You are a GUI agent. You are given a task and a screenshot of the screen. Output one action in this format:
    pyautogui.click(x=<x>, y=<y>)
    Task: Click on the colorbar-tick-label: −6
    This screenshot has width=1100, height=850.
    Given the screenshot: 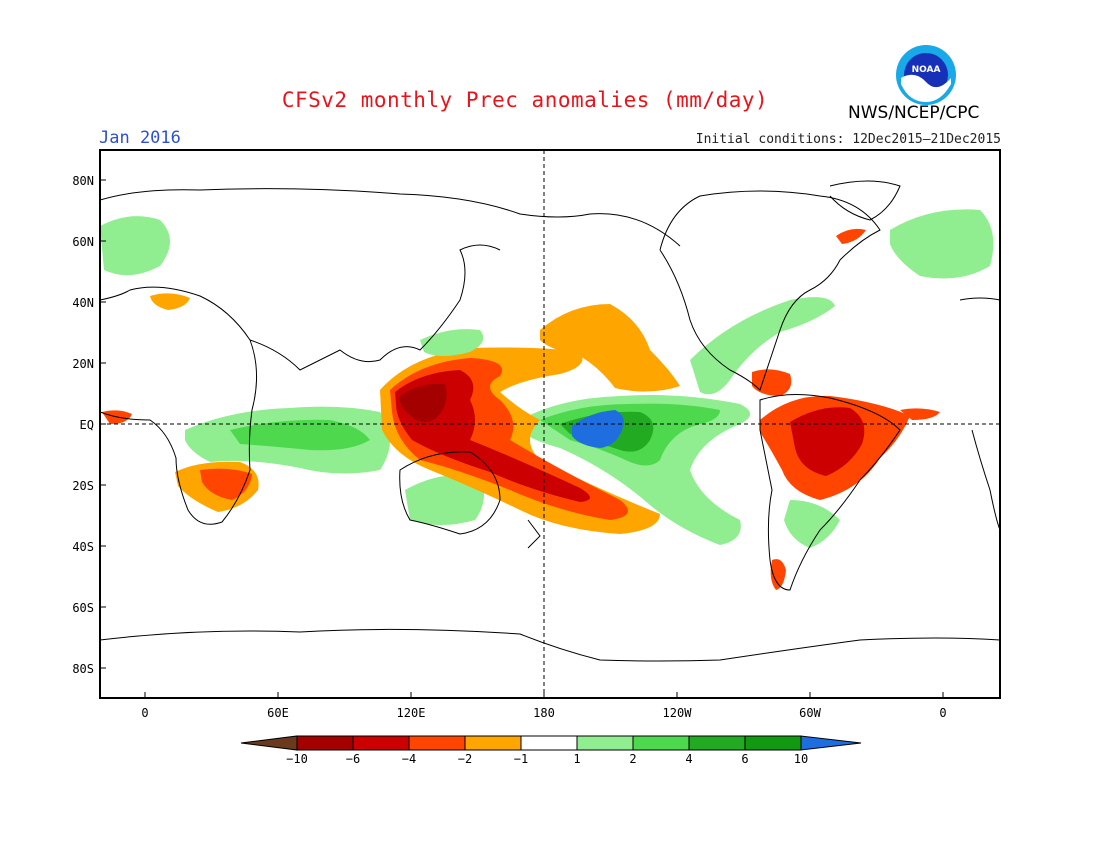 What is the action you would take?
    pyautogui.click(x=353, y=759)
    